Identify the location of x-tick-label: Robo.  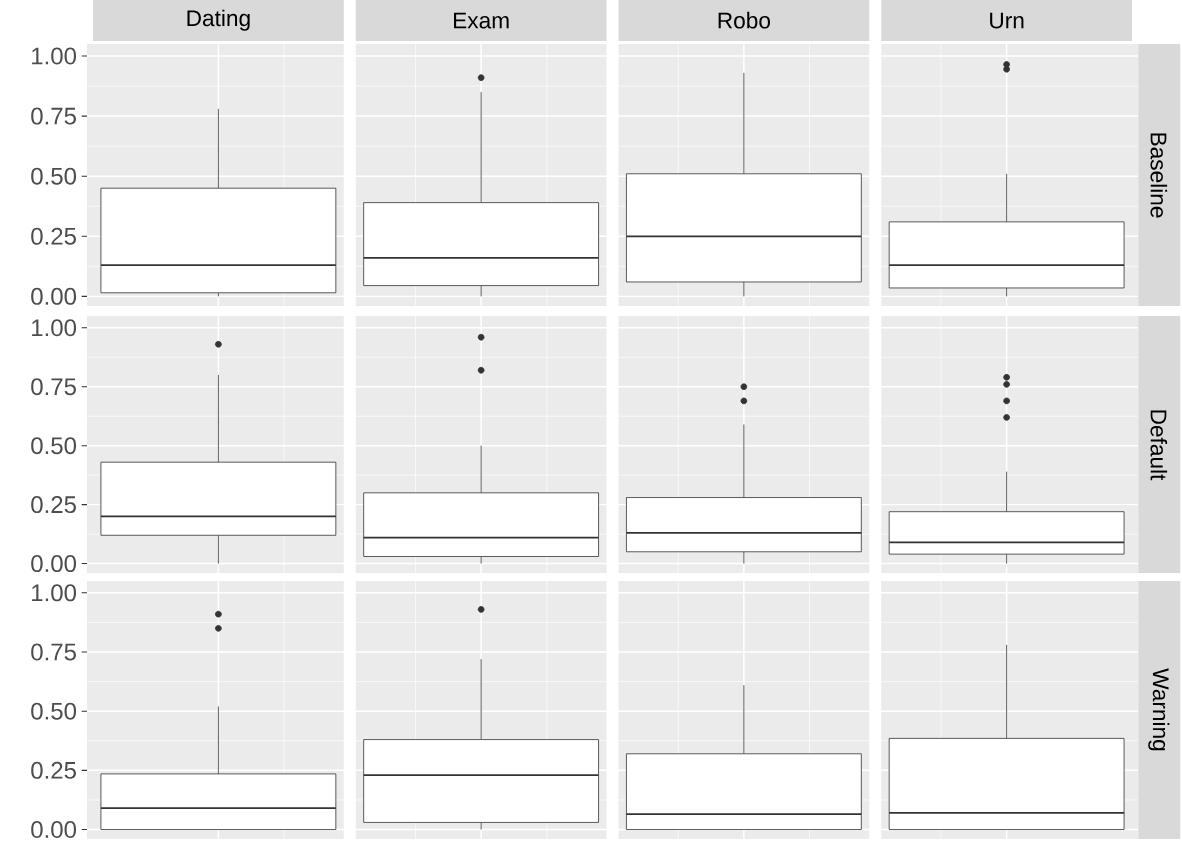
(744, 20).